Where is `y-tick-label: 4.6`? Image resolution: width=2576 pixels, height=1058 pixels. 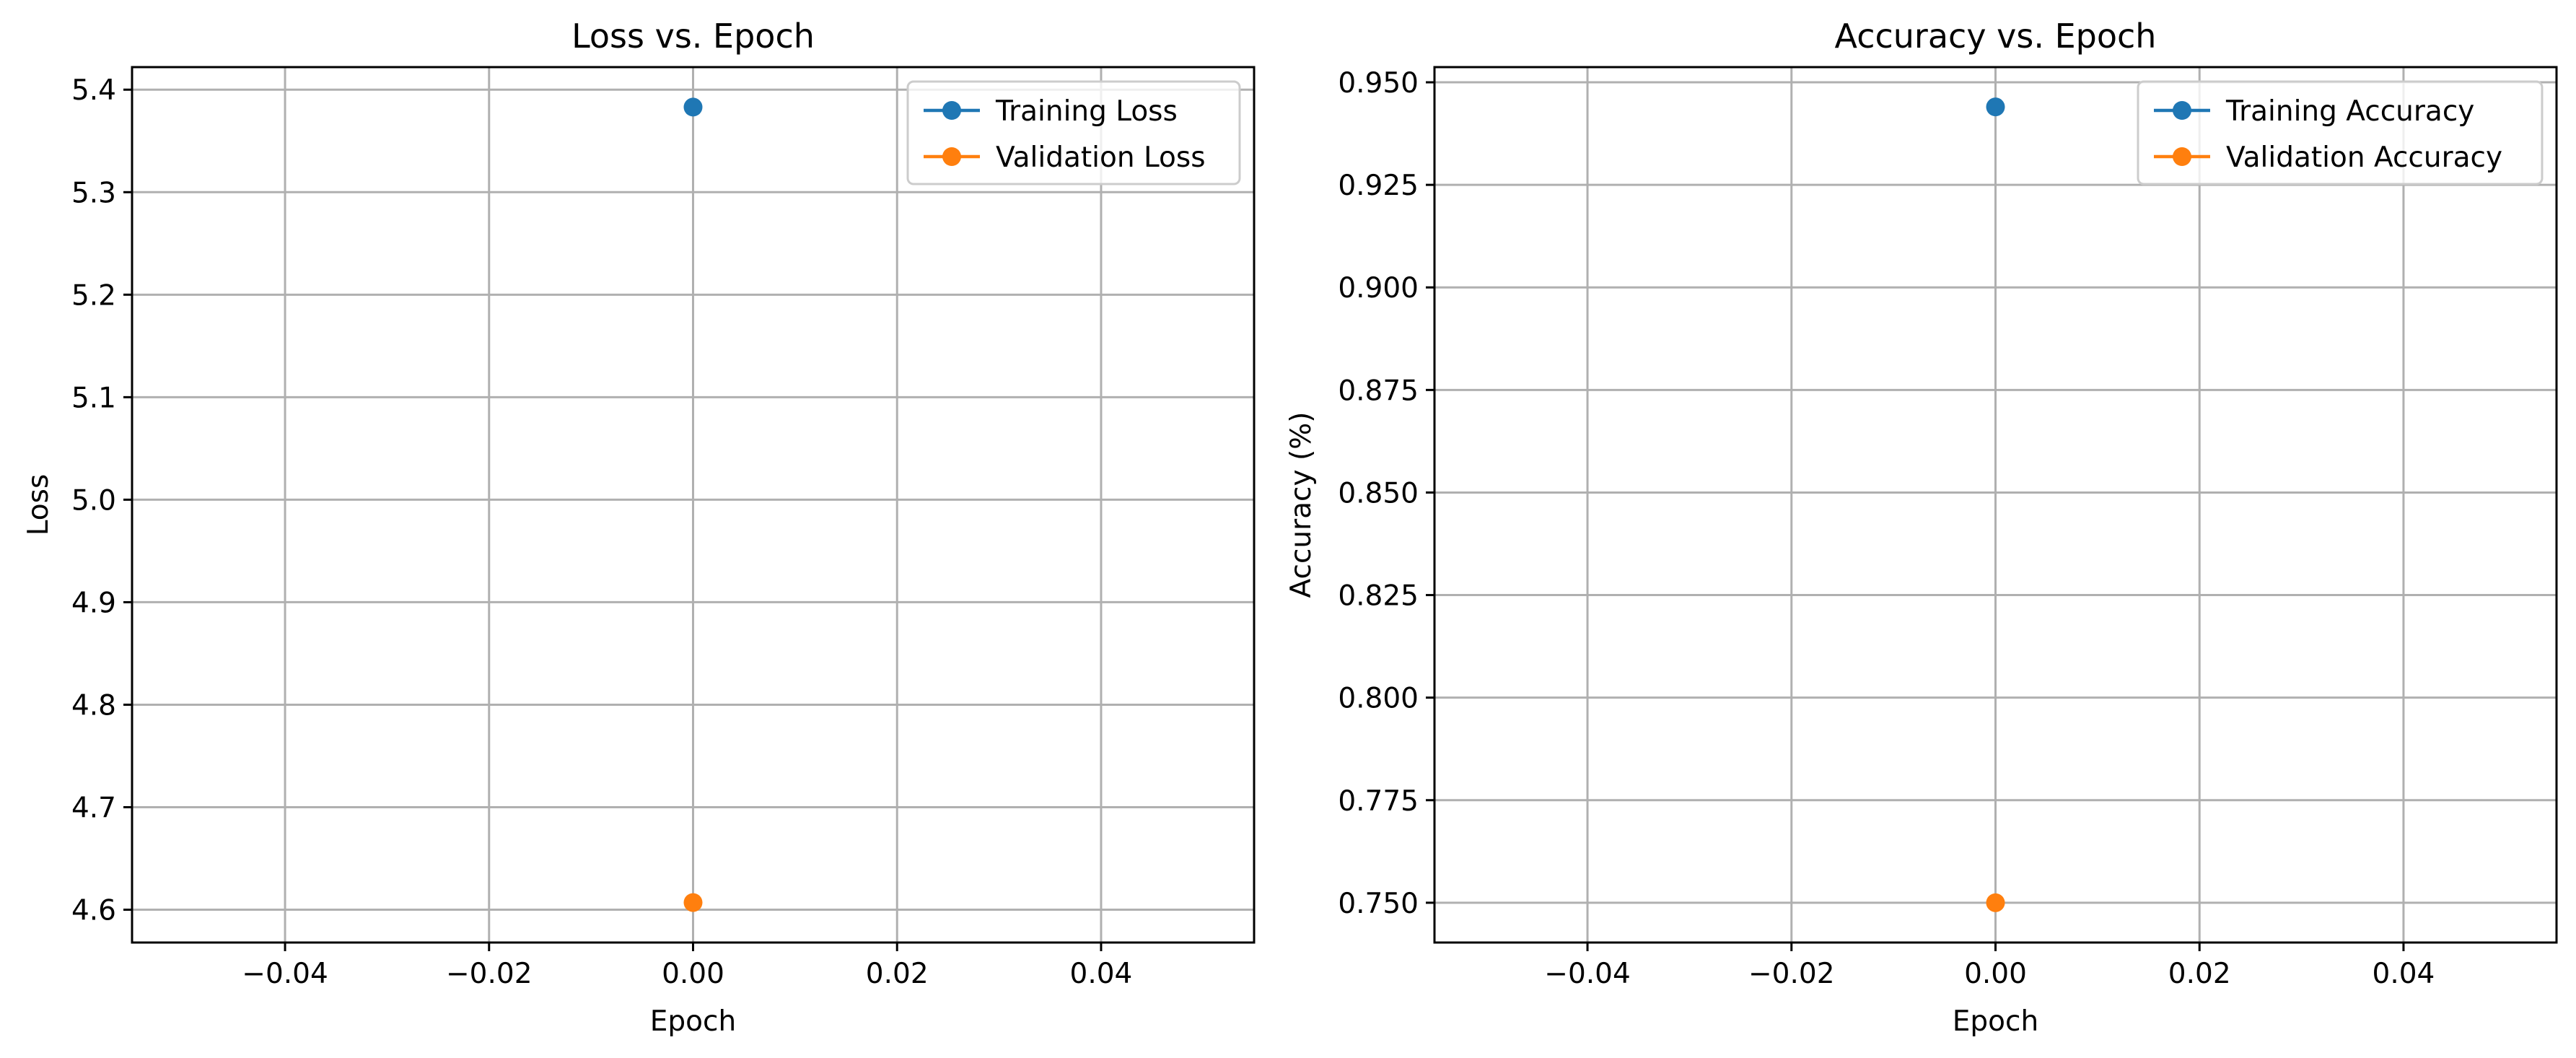
y-tick-label: 4.6 is located at coordinates (93, 911).